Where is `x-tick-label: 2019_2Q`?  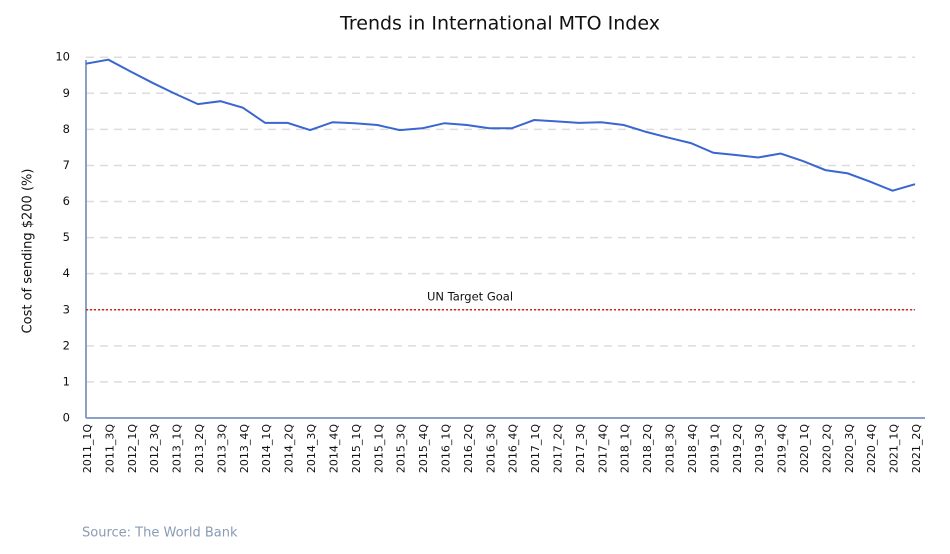
x-tick-label: 2019_2Q is located at coordinates (737, 448).